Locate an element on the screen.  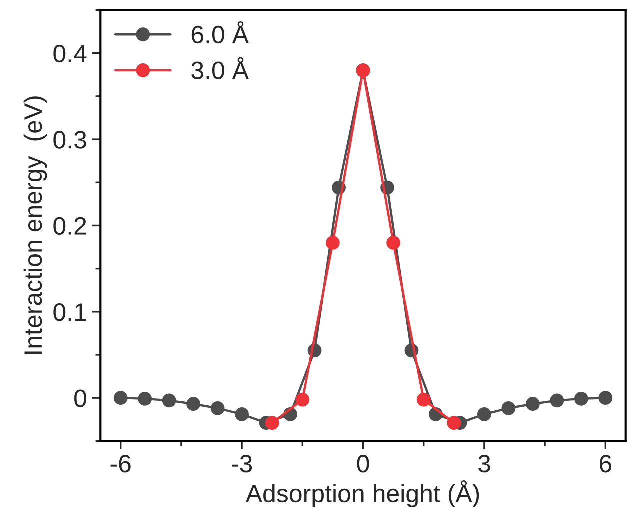
y-axis-title: Interaction energy (eV) is located at coordinates (36, 225).